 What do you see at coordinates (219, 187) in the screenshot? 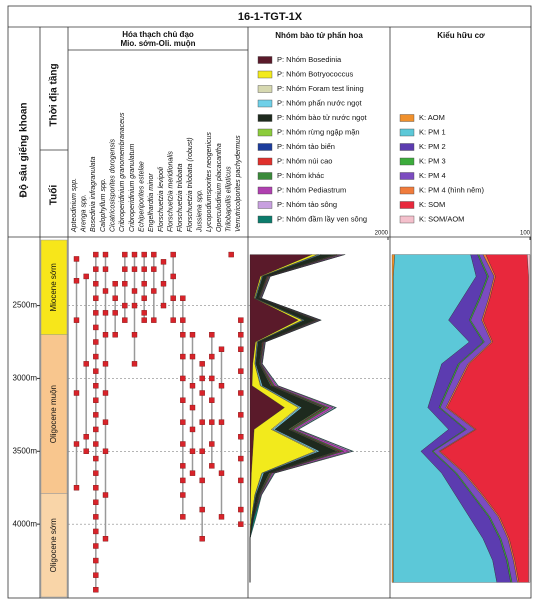
I see `species-label: Operculodinium placacantha` at bounding box center [219, 187].